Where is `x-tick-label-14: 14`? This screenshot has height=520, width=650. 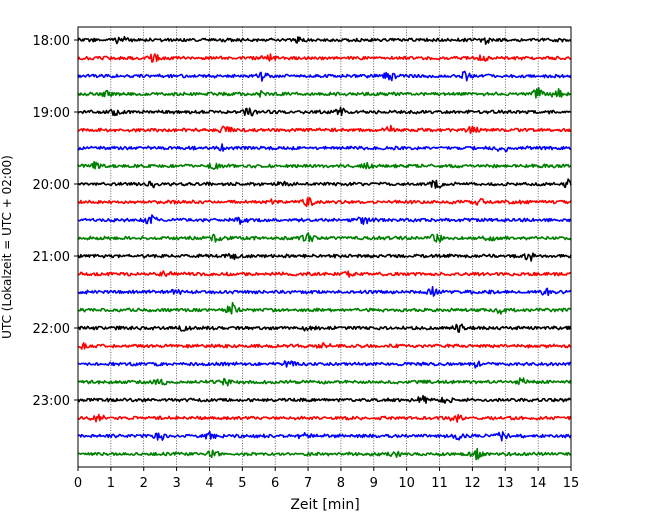
x-tick-label-14: 14 is located at coordinates (538, 483).